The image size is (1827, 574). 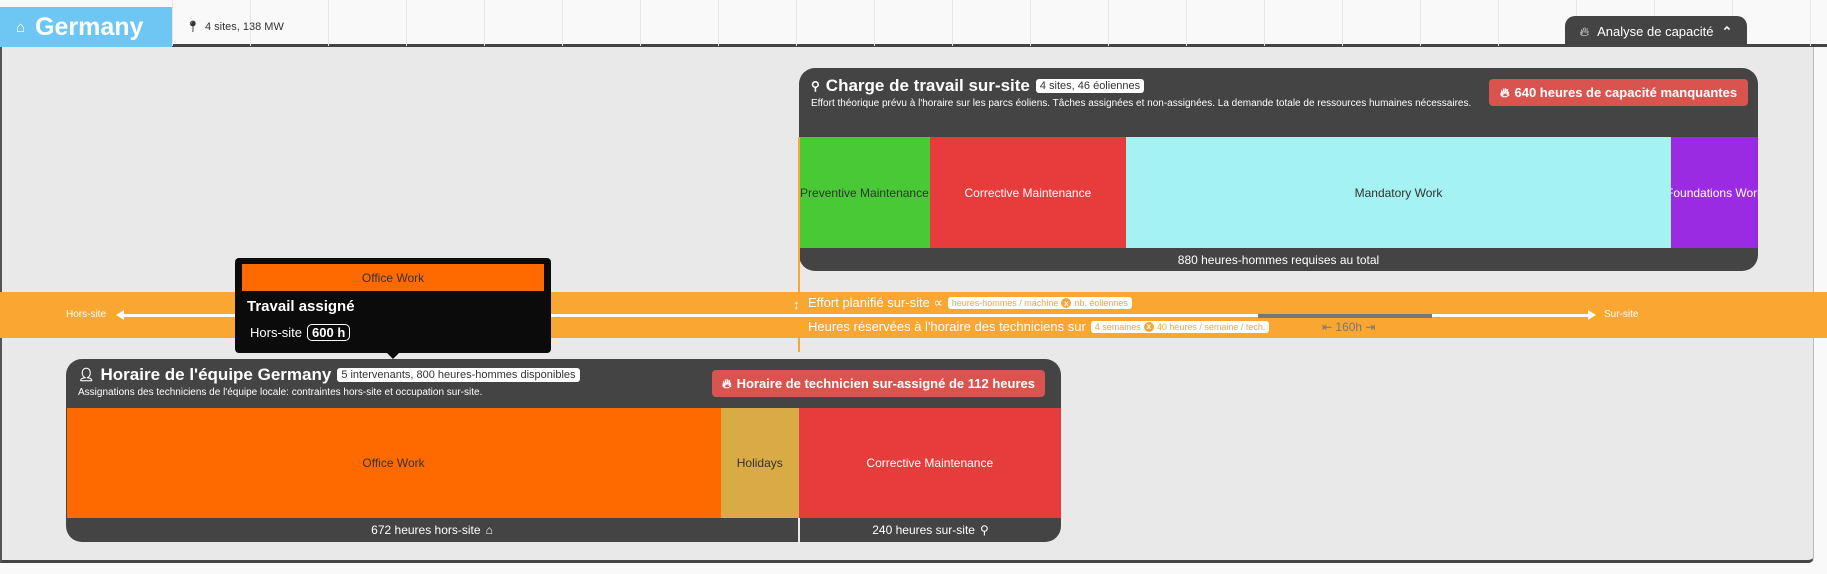 I want to click on country-name: Germany, so click(x=89, y=26).